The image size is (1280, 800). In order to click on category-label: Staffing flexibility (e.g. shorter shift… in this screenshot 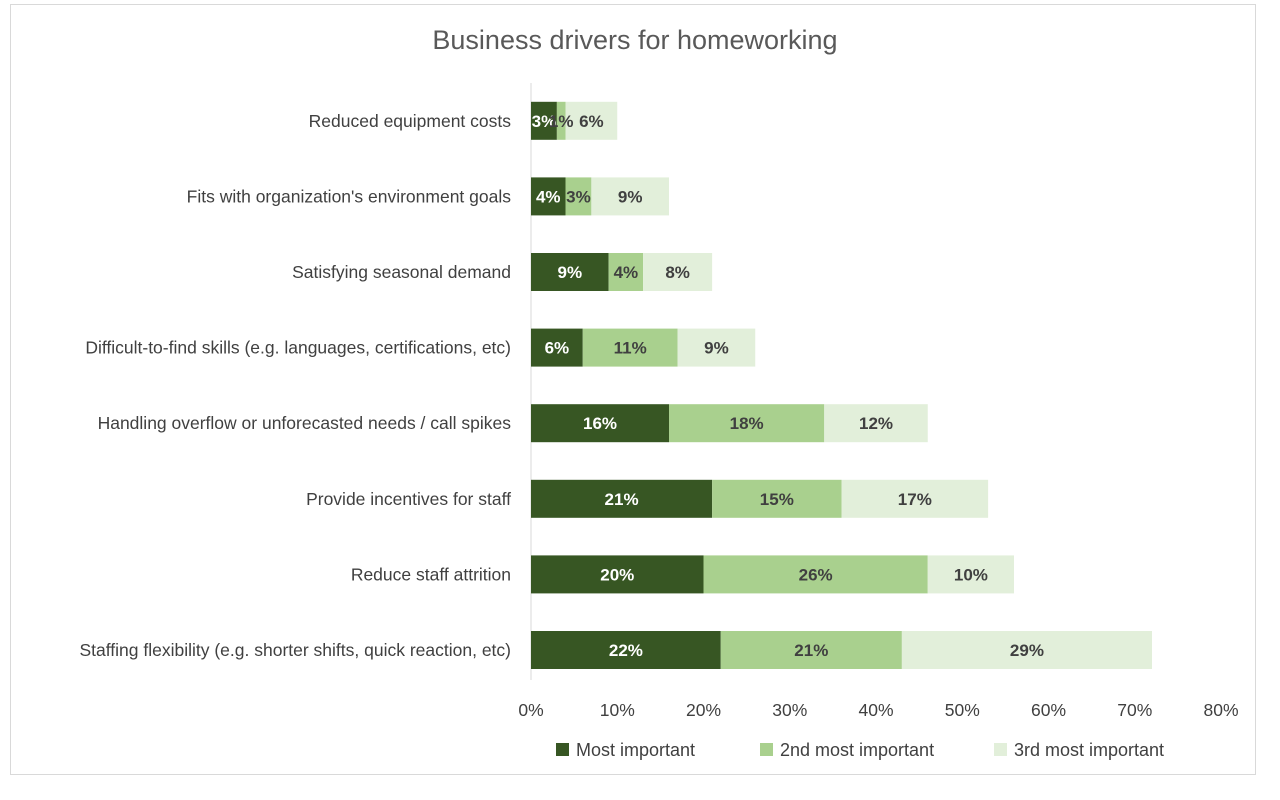, I will do `click(295, 650)`.